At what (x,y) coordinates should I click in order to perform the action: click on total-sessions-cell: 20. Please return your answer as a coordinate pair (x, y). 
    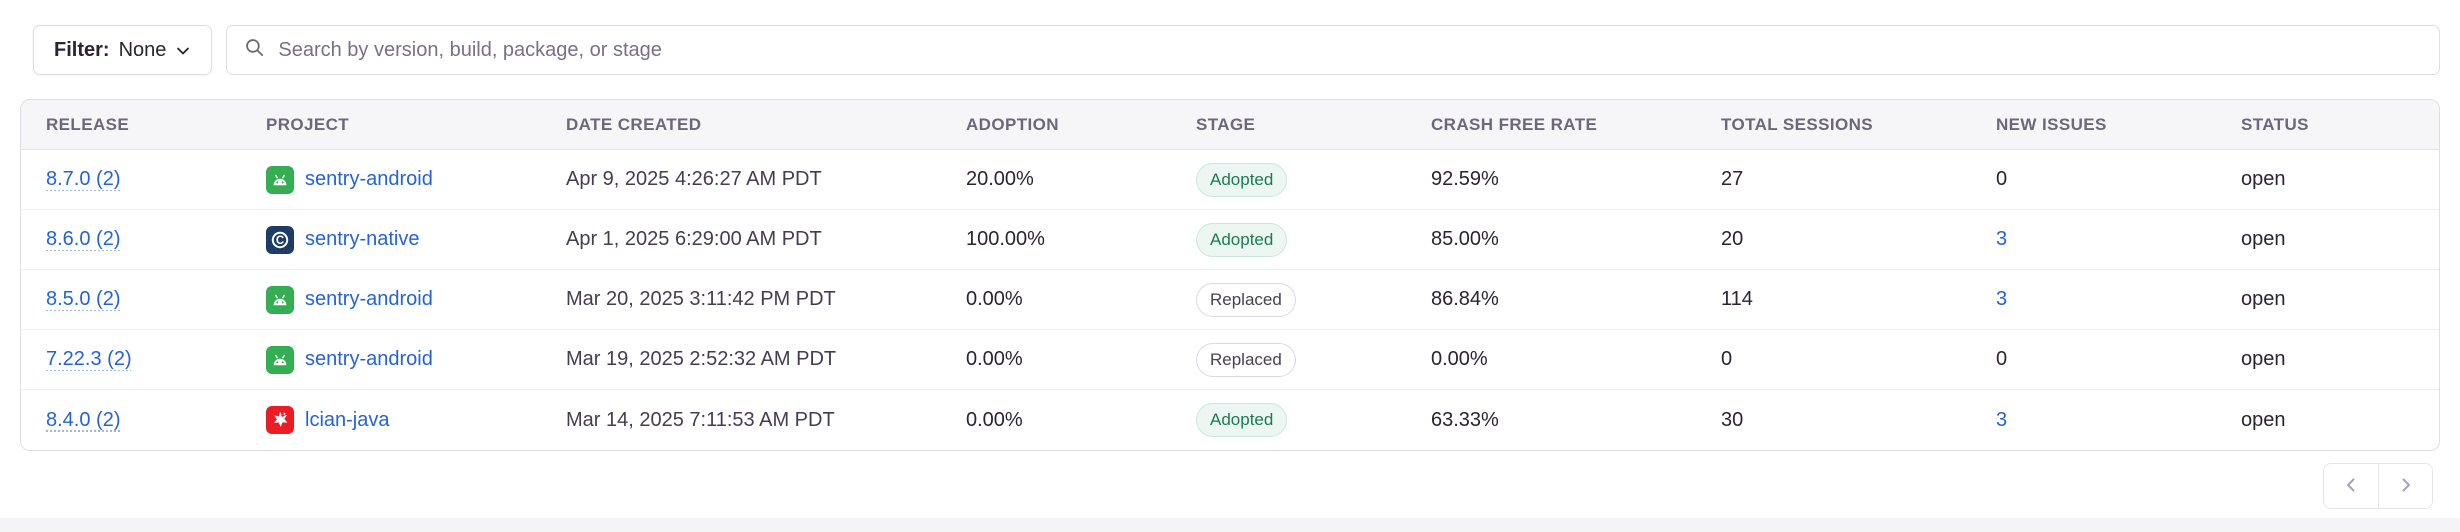
    Looking at the image, I should click on (1732, 239).